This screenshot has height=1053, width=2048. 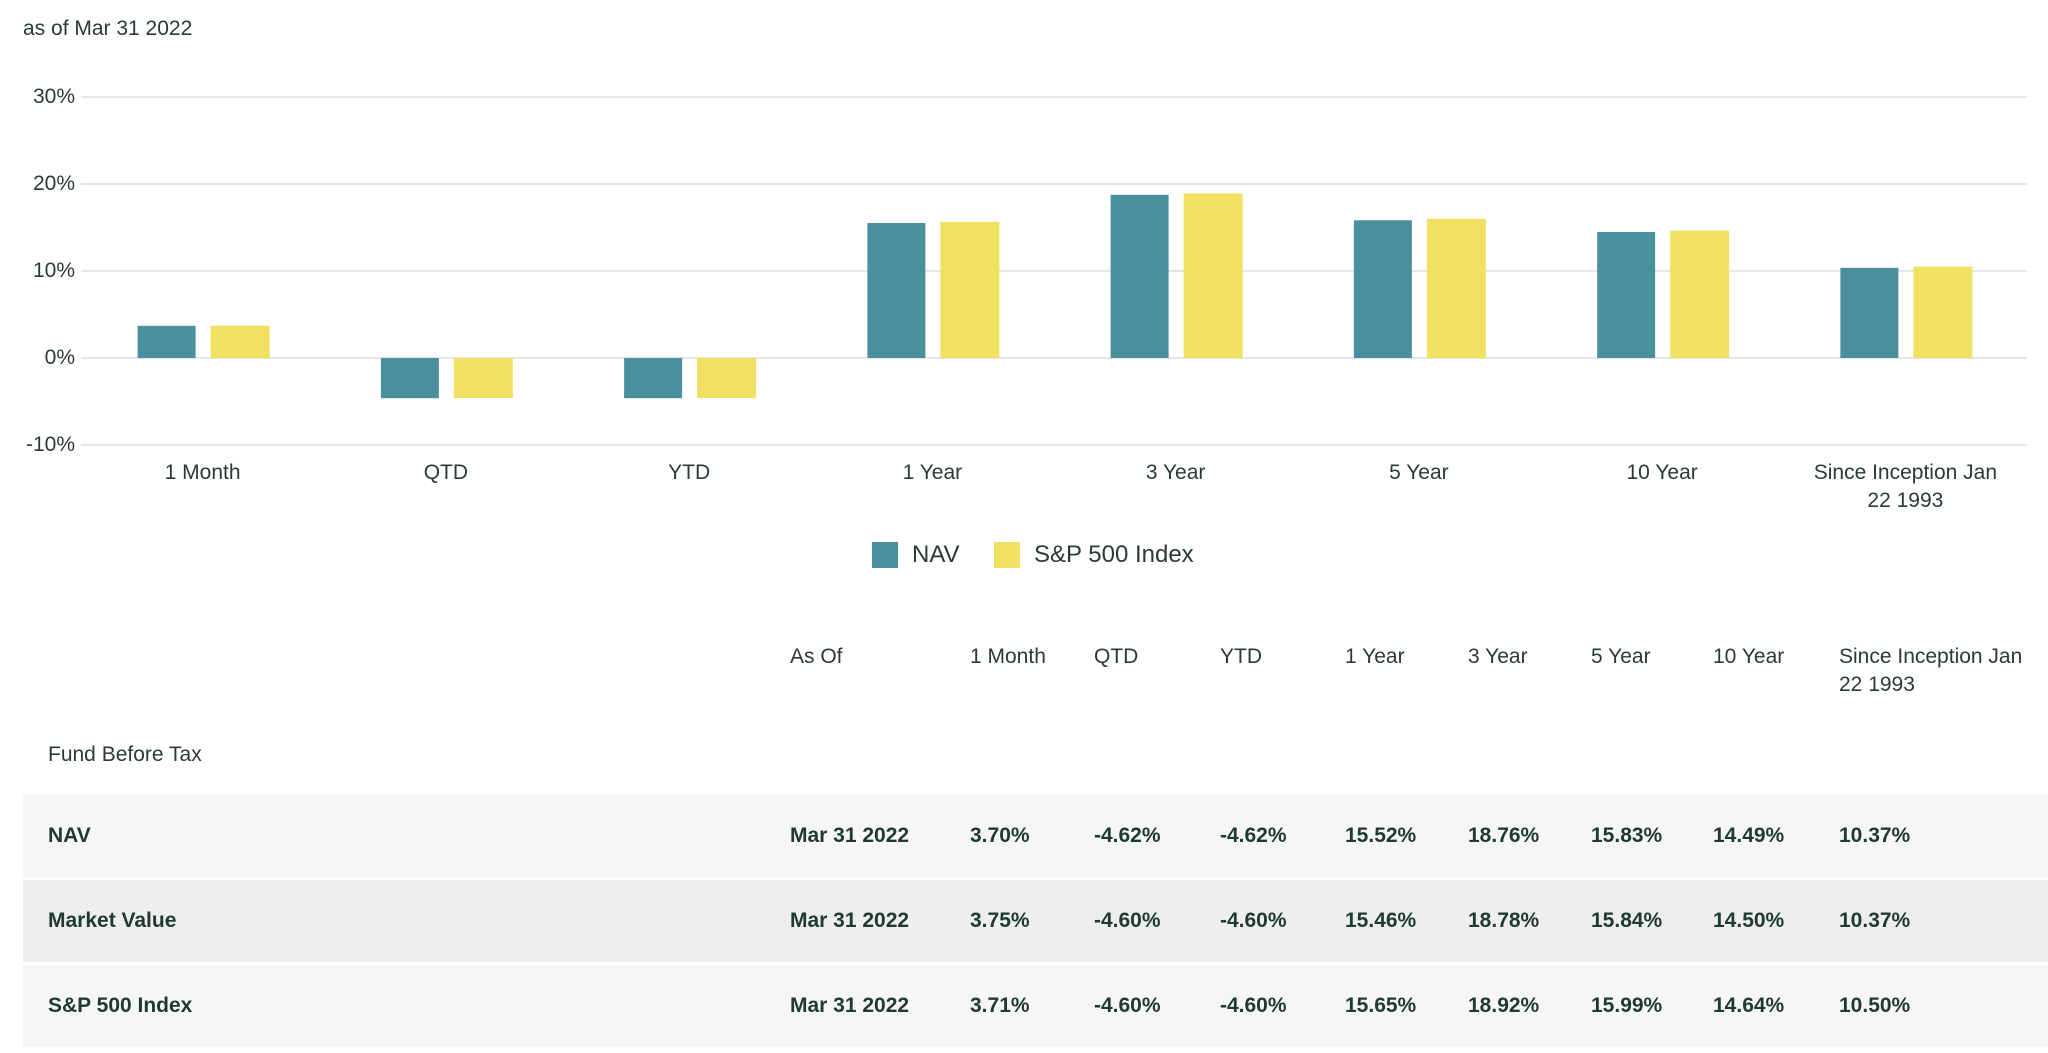 I want to click on table-header: 1 Month, so click(x=1008, y=656).